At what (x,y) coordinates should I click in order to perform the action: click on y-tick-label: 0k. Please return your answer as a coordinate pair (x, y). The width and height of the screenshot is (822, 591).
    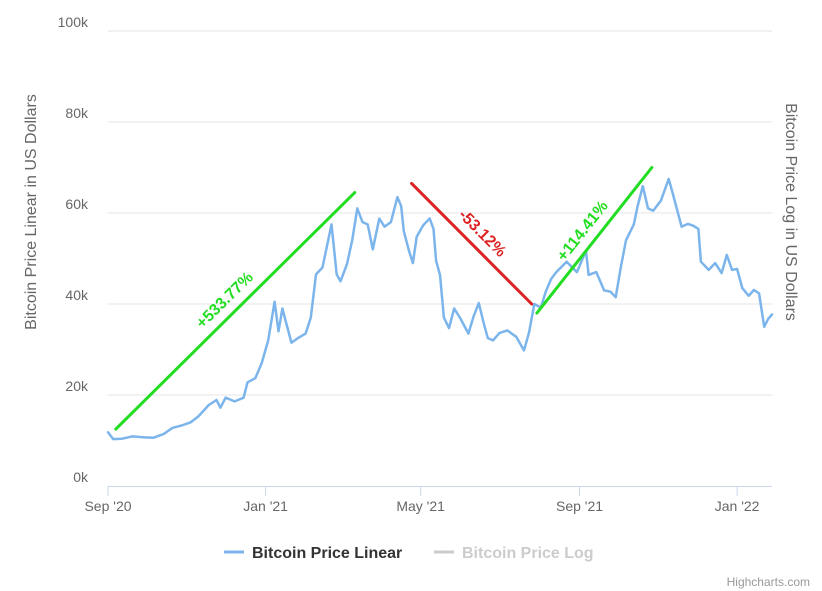
    Looking at the image, I should click on (81, 477).